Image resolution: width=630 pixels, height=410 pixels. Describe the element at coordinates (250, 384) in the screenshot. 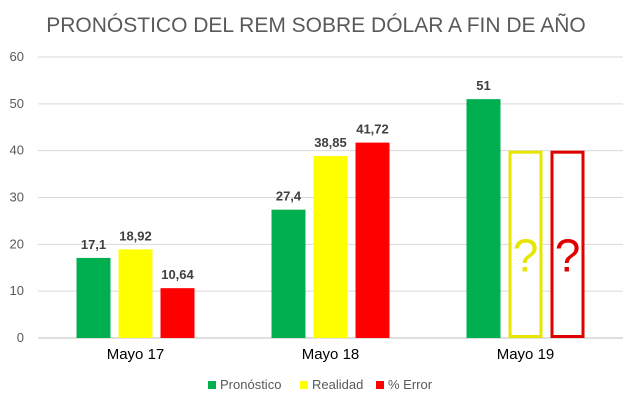

I see `legend-label: Pronóstico` at that location.